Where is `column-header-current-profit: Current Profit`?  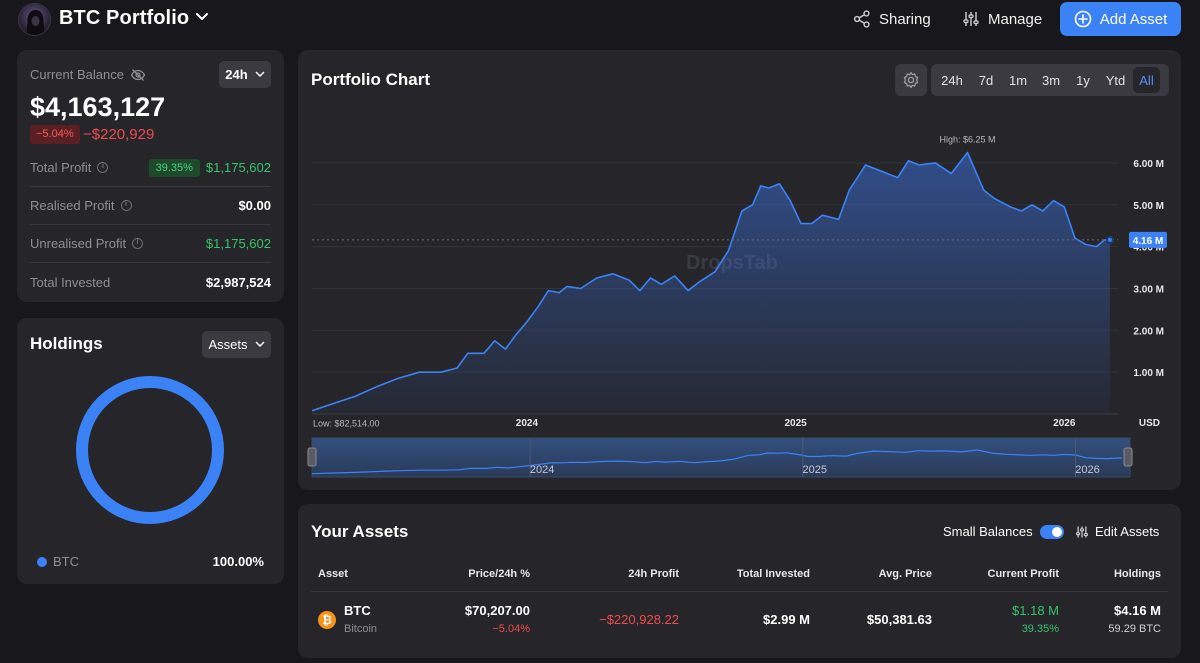 column-header-current-profit: Current Profit is located at coordinates (1023, 574).